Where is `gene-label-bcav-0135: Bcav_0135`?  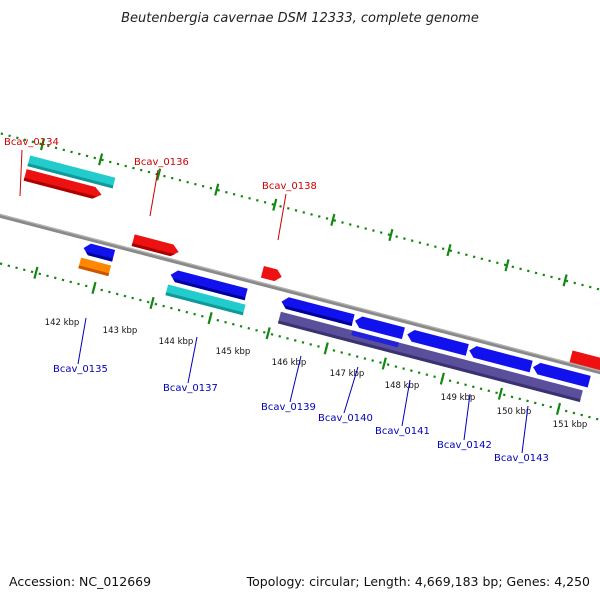
gene-label-bcav-0135: Bcav_0135 is located at coordinates (80, 369).